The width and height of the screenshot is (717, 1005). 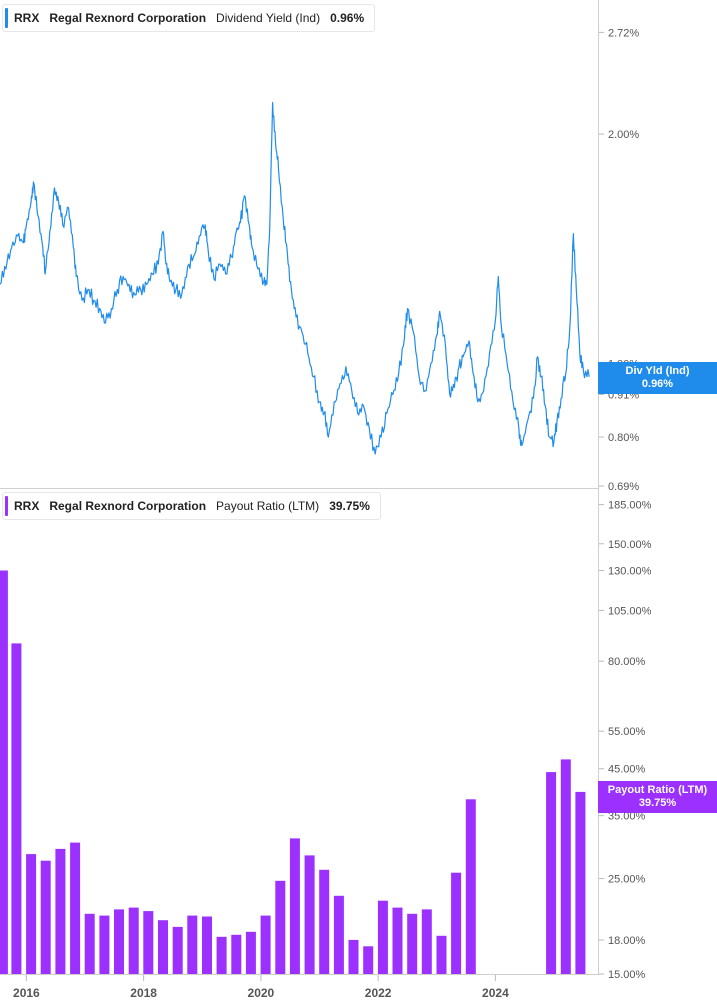 What do you see at coordinates (627, 941) in the screenshot?
I see `y-tick-label: 18.00%` at bounding box center [627, 941].